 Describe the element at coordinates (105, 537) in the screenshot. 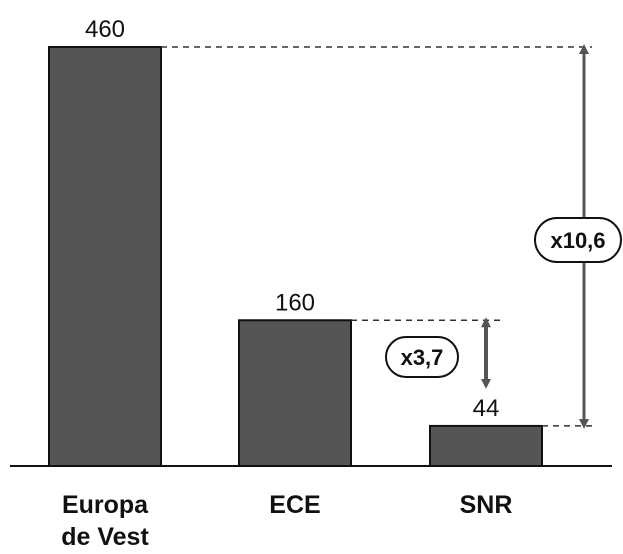

I see `category-label: de Vest` at that location.